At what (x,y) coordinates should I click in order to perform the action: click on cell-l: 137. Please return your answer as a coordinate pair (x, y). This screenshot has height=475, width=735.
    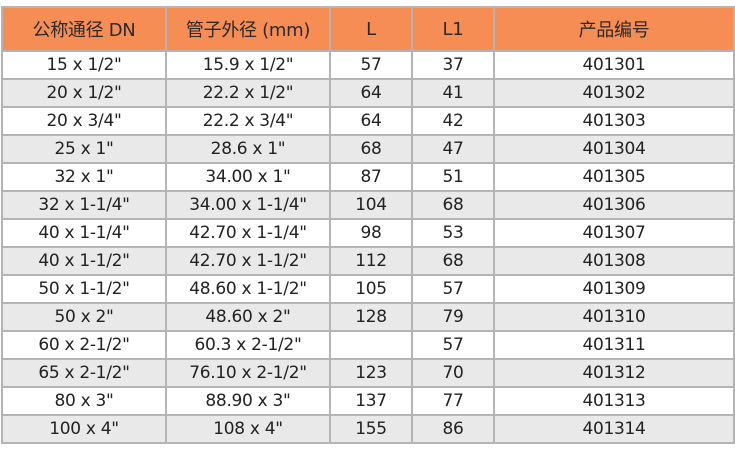
    Looking at the image, I should click on (371, 401).